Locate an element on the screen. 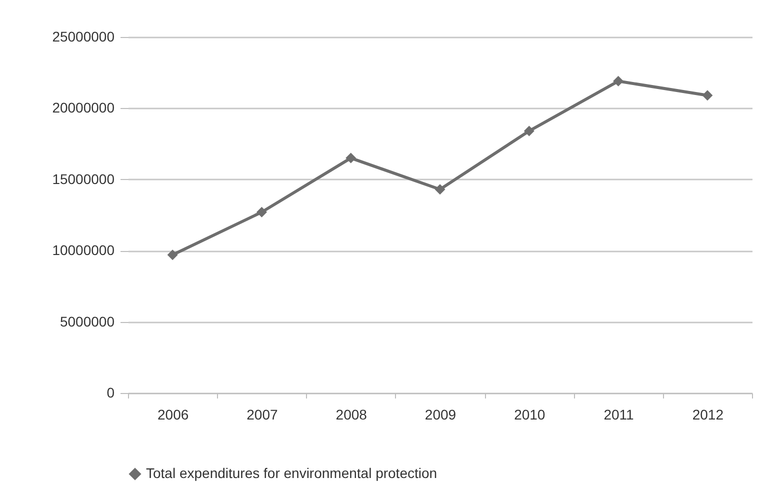 The height and width of the screenshot is (500, 767). y-tick-label: 0 is located at coordinates (110, 392).